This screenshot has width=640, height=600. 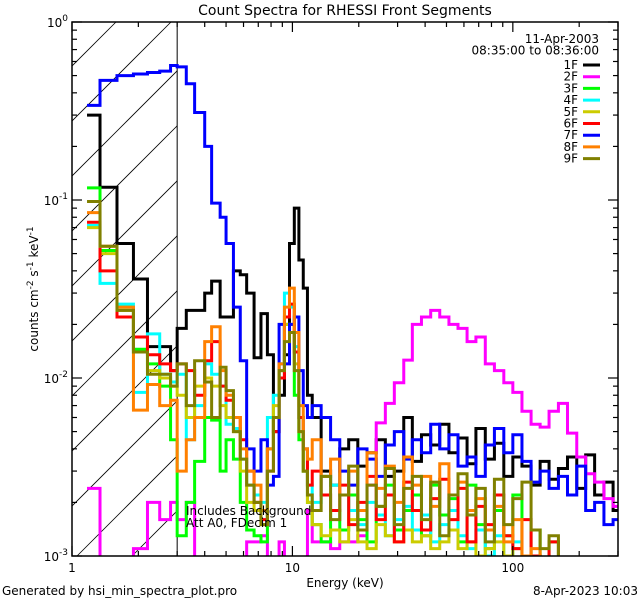 I want to click on ylabel-exponent: -2, so click(x=31, y=284).